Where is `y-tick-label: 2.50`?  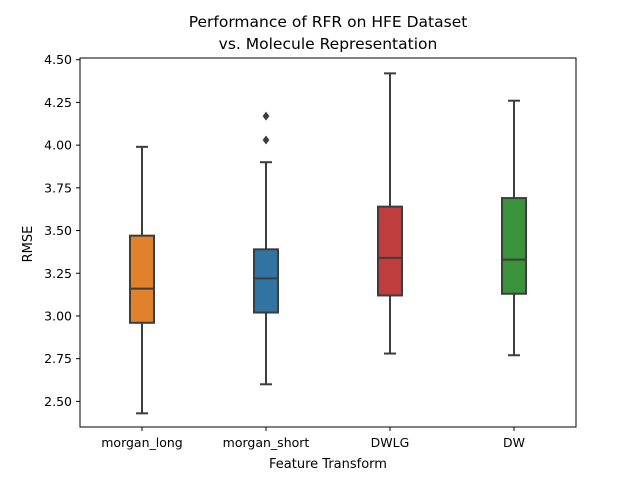 y-tick-label: 2.50 is located at coordinates (58, 401).